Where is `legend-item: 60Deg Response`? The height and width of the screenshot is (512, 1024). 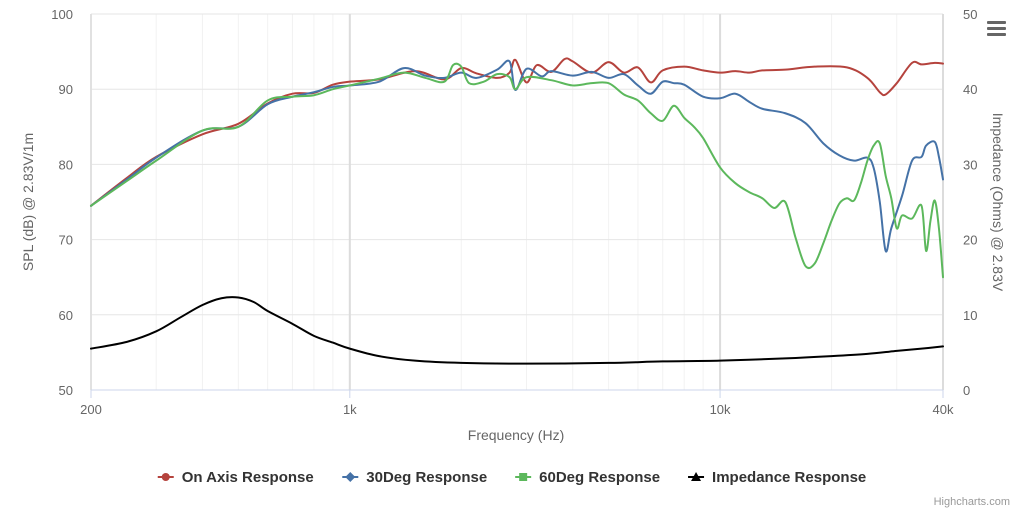 legend-item: 60Deg Response is located at coordinates (587, 477).